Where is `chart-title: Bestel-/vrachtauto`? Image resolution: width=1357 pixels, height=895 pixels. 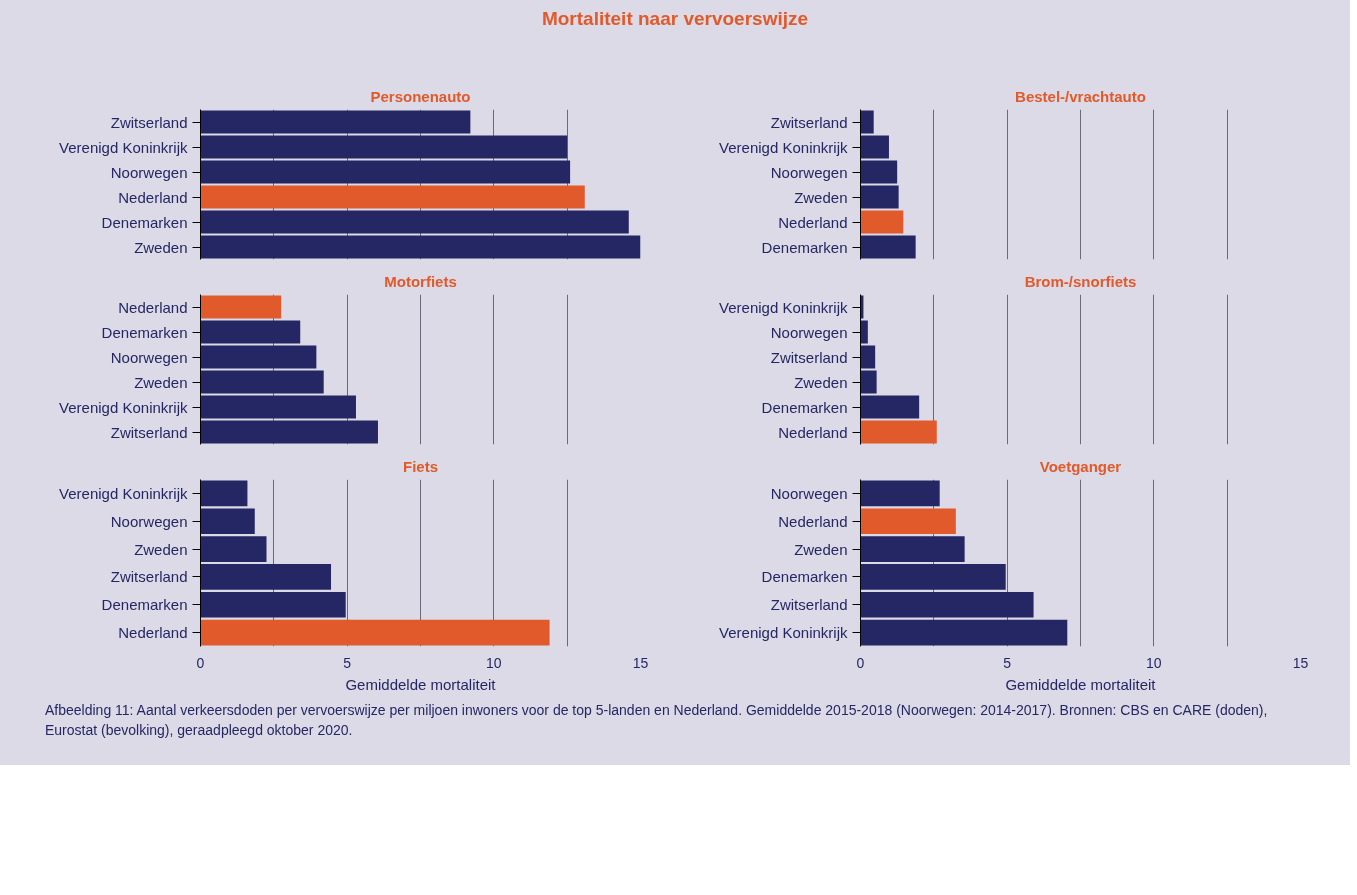 chart-title: Bestel-/vrachtauto is located at coordinates (1080, 96).